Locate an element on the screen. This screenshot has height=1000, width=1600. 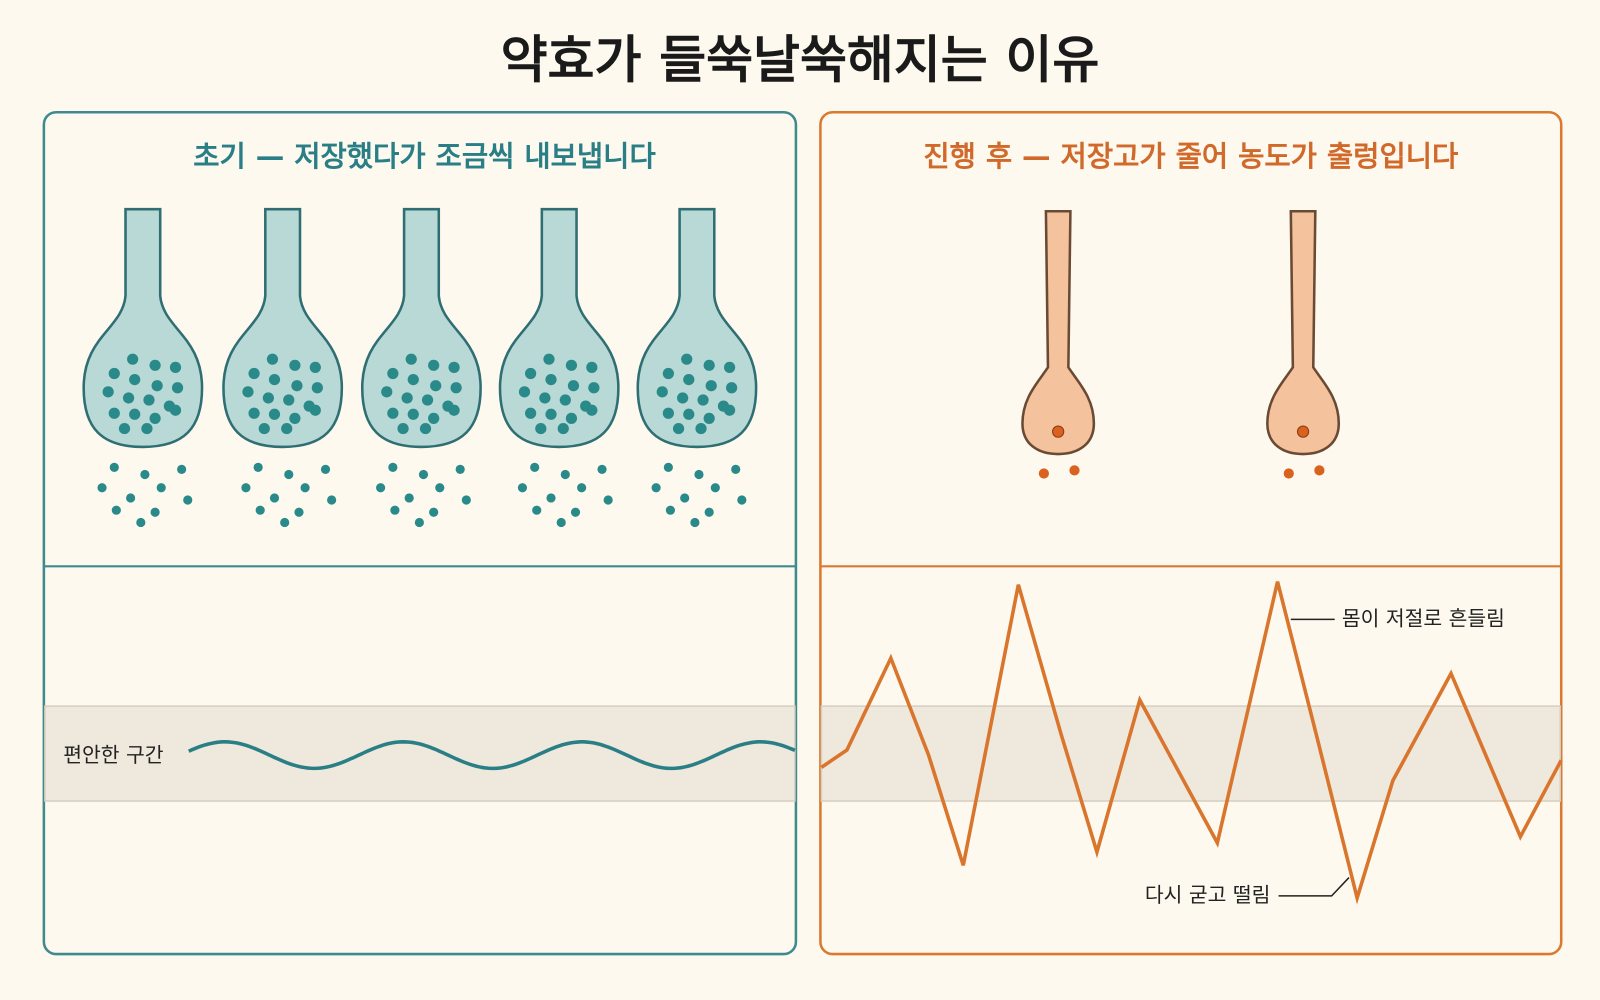
neuron-terminal is located at coordinates (1058, 332).